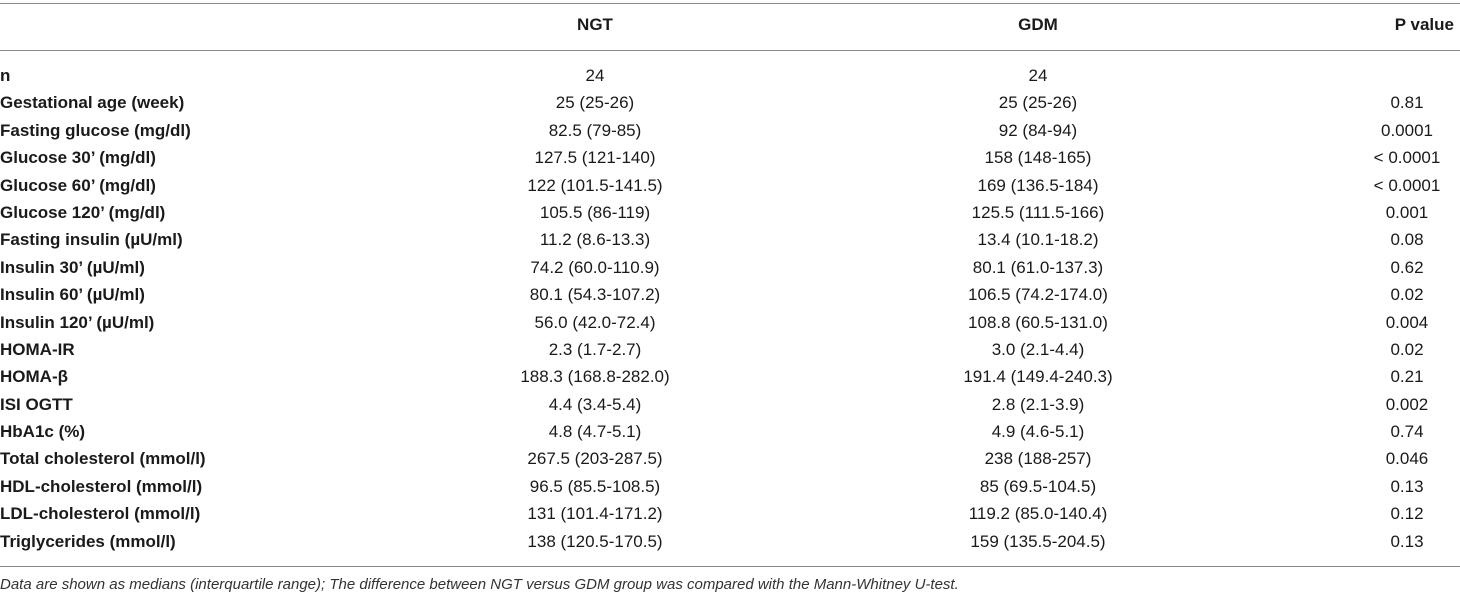 The height and width of the screenshot is (598, 1460). What do you see at coordinates (595, 514) in the screenshot?
I see `cell-ngt: 131 (101.4-171.2)` at bounding box center [595, 514].